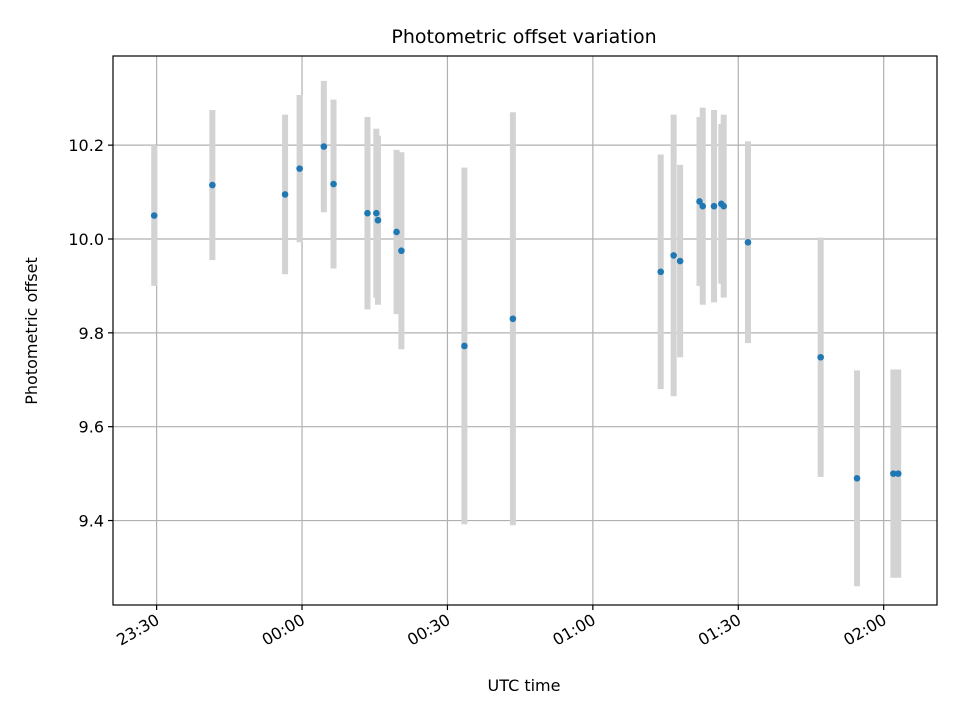 The height and width of the screenshot is (720, 960). I want to click on x-tick-label: 00:30, so click(428, 630).